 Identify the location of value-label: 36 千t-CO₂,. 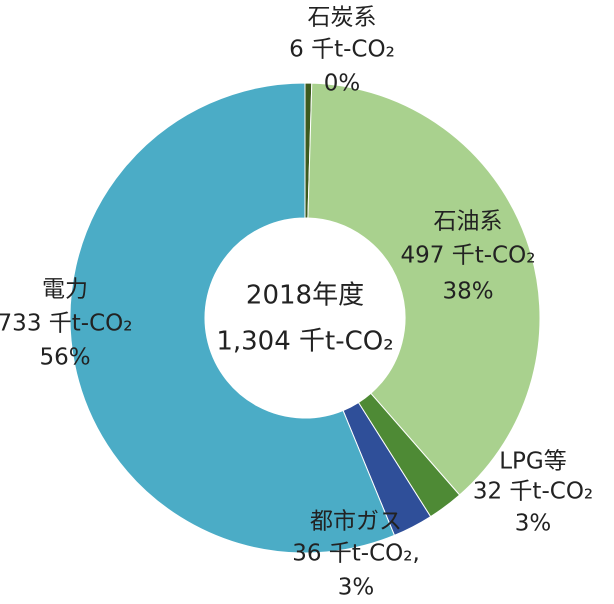
(356, 554).